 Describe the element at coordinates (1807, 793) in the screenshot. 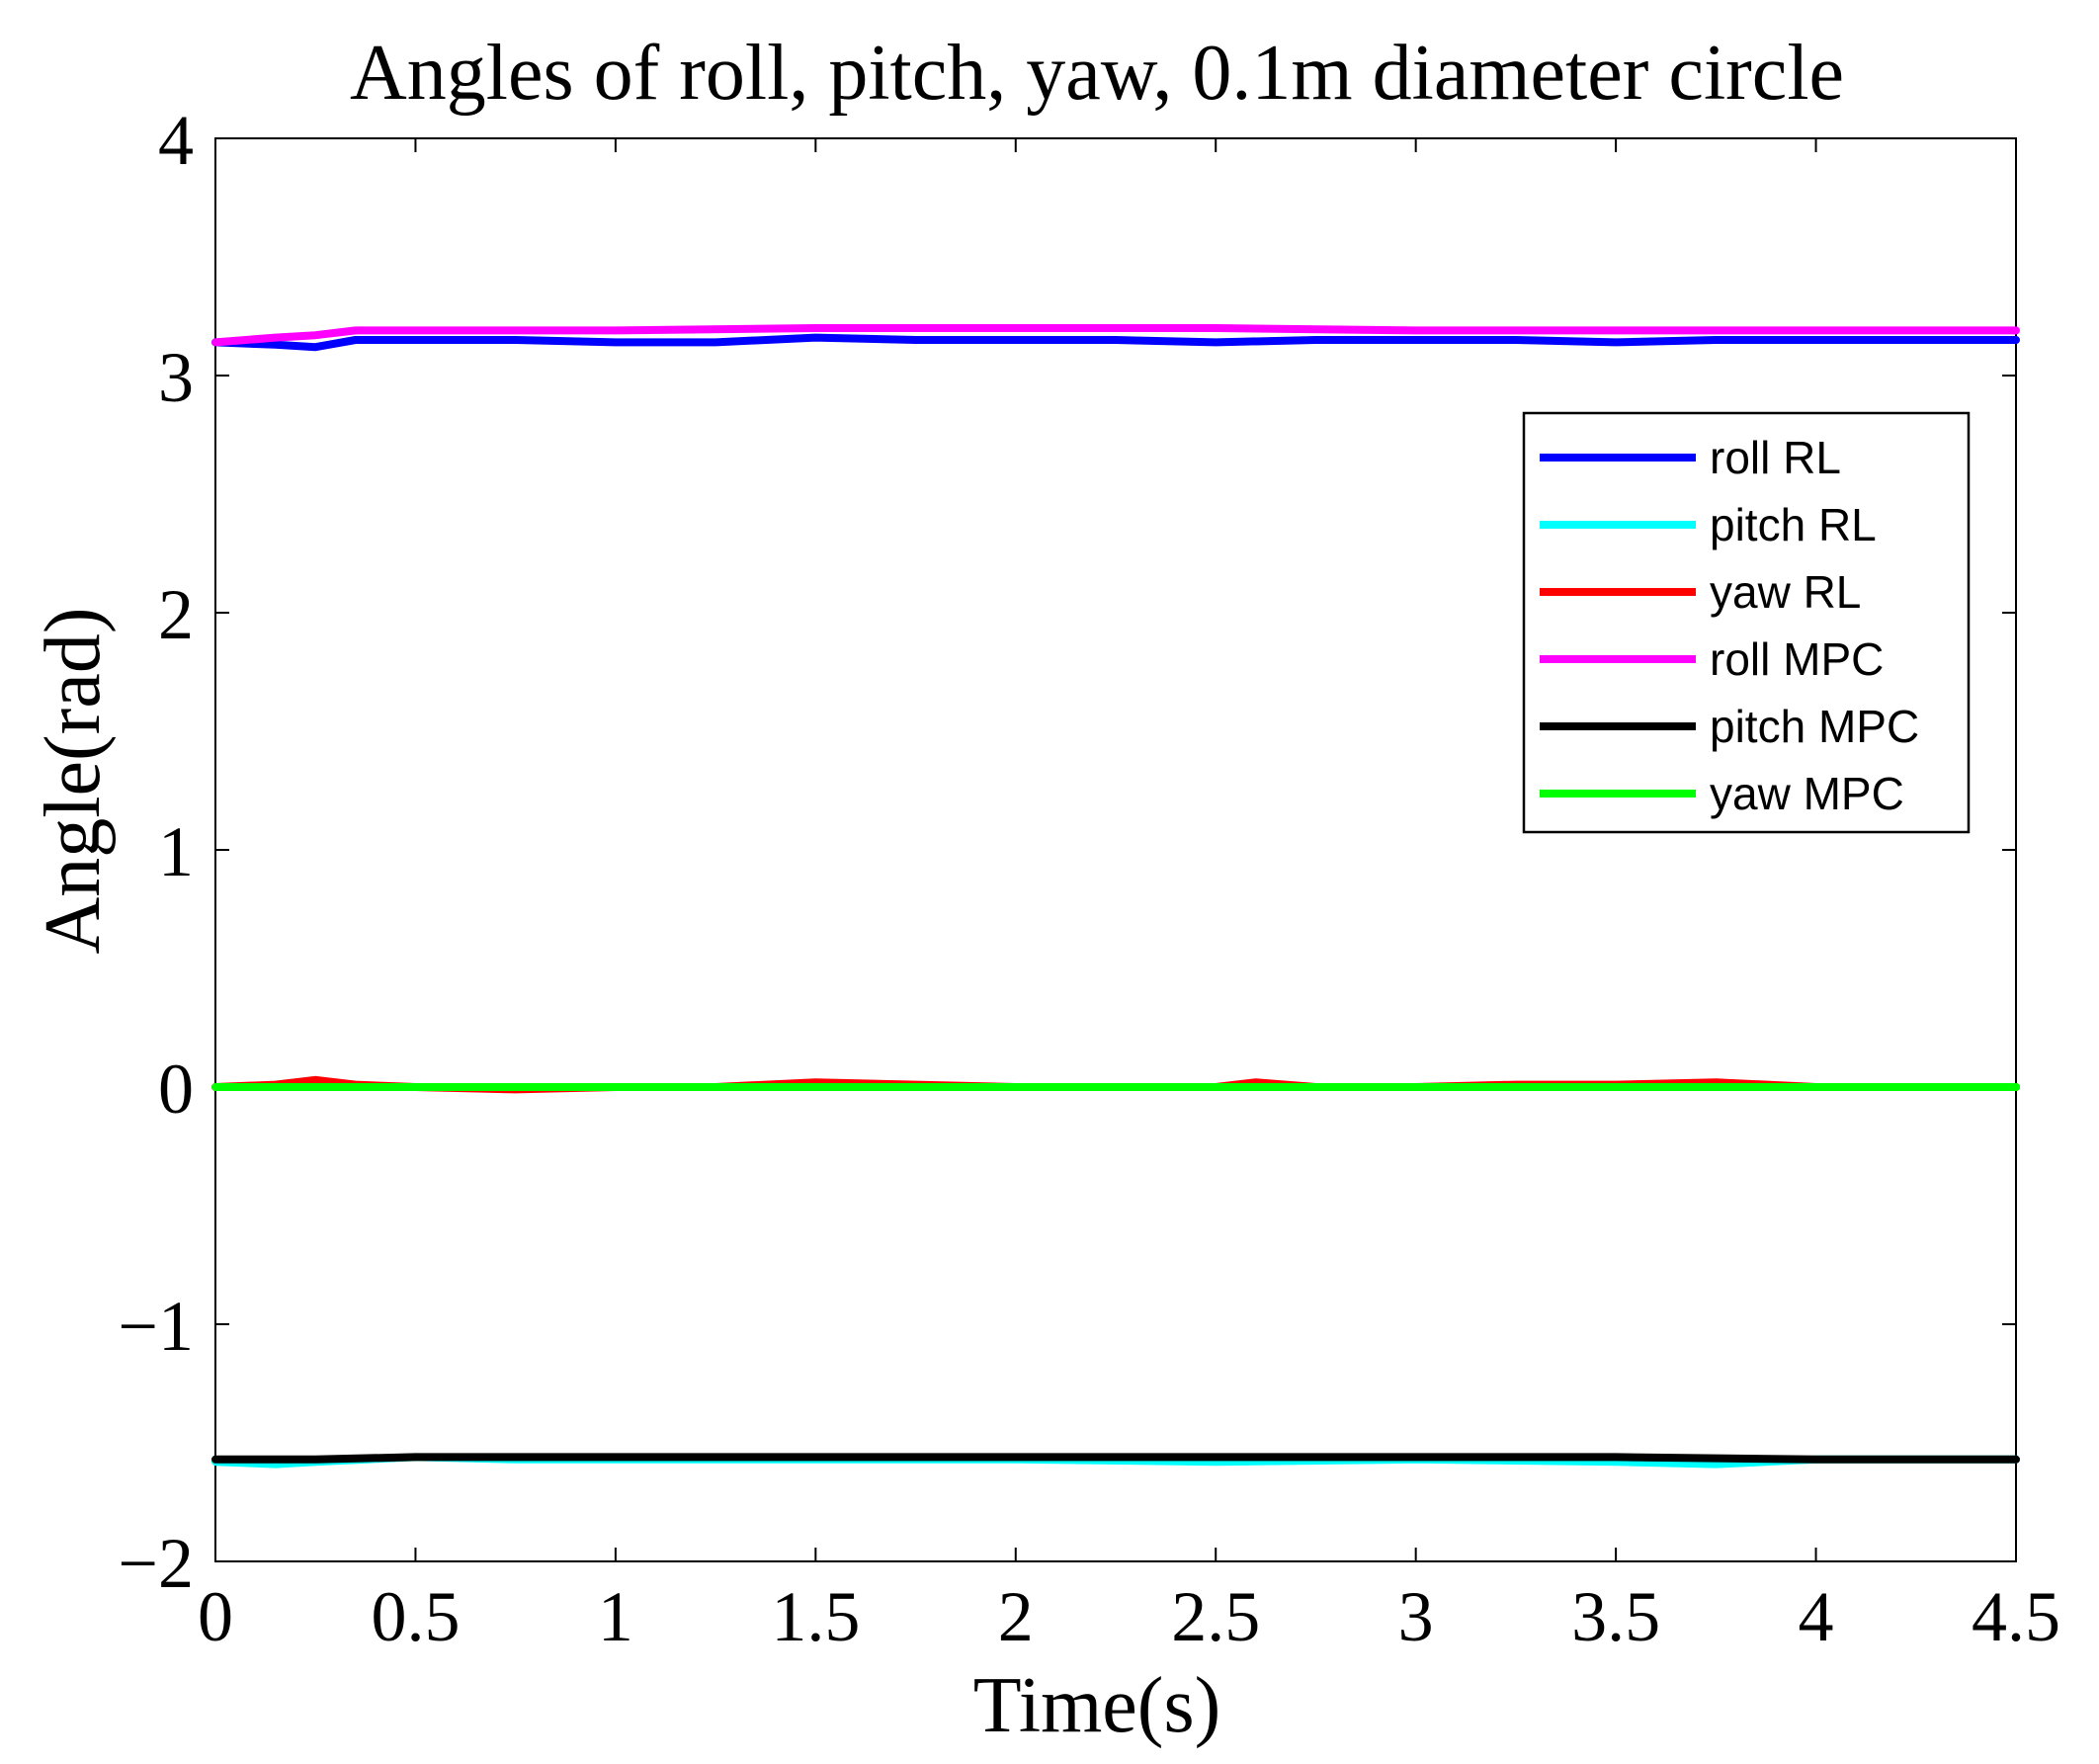

I see `legend-label: yaw MPC` at that location.